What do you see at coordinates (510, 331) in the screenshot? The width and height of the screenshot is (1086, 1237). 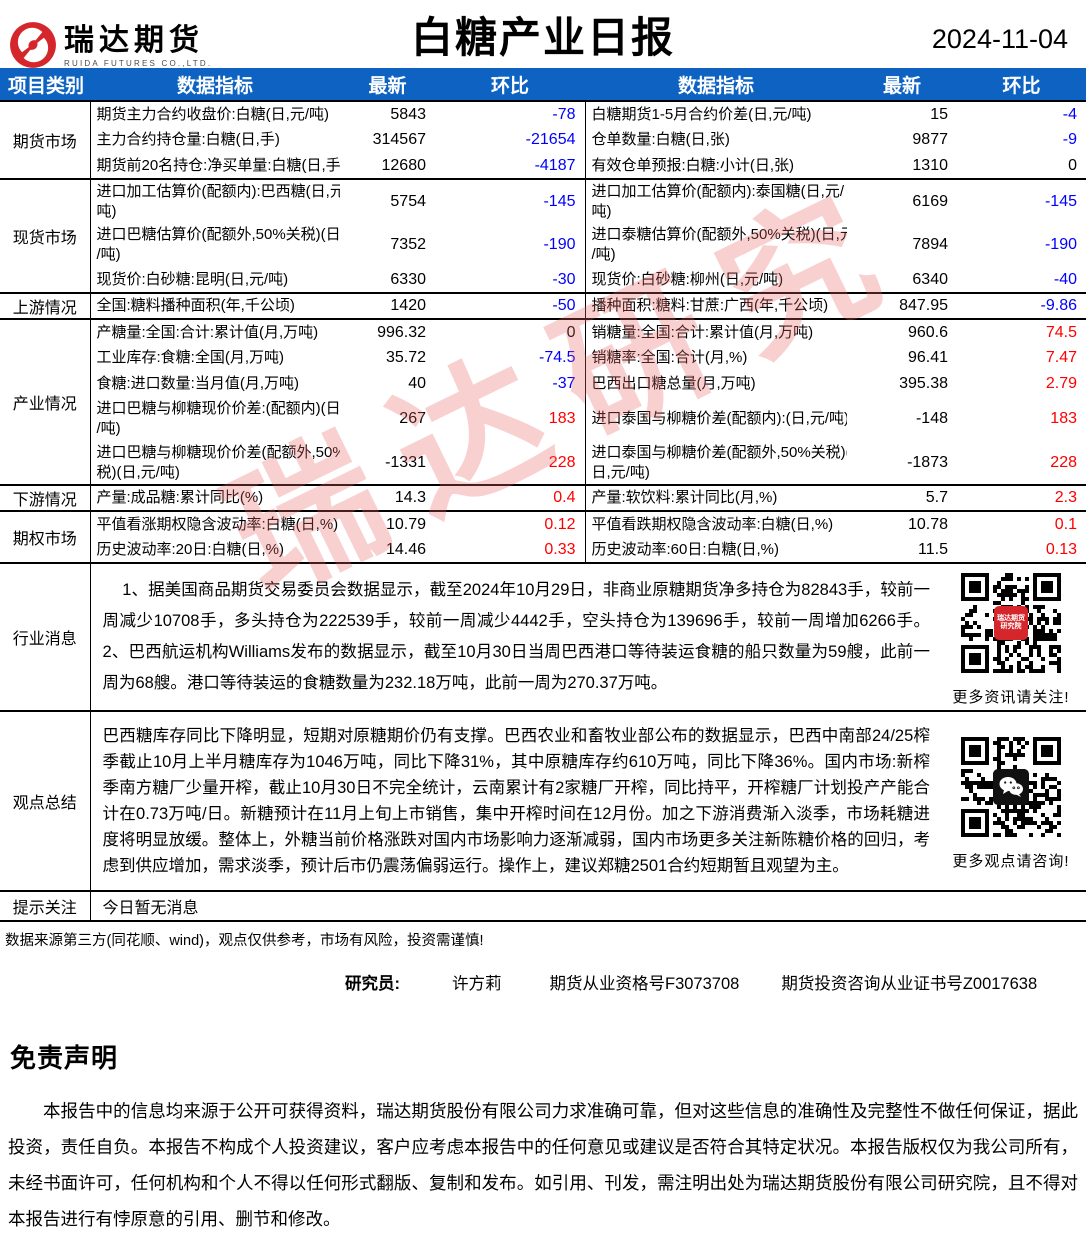 I see `change-value-cell: 0` at bounding box center [510, 331].